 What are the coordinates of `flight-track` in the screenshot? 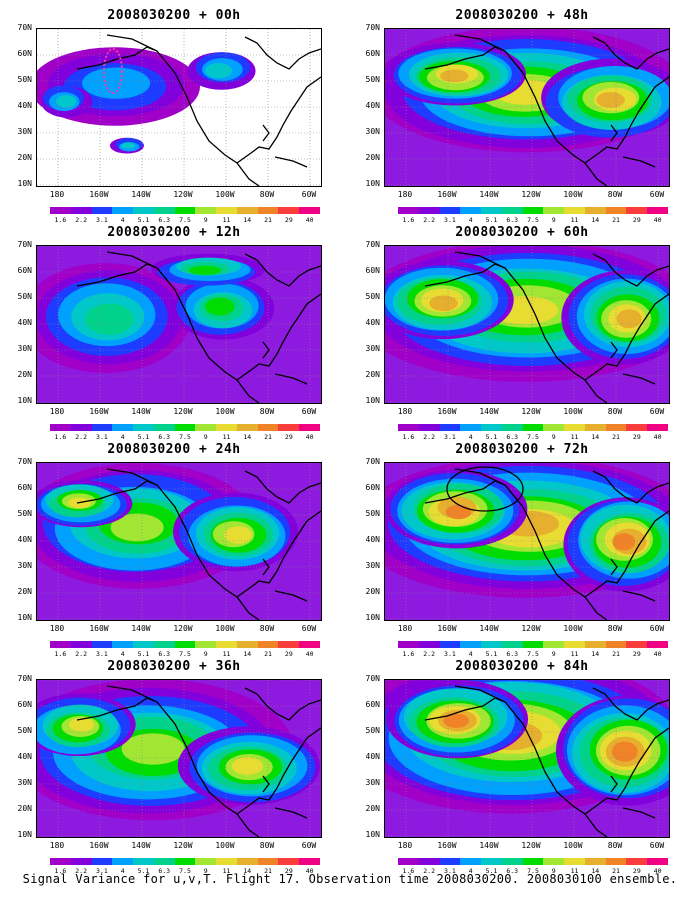 It's located at (113, 71).